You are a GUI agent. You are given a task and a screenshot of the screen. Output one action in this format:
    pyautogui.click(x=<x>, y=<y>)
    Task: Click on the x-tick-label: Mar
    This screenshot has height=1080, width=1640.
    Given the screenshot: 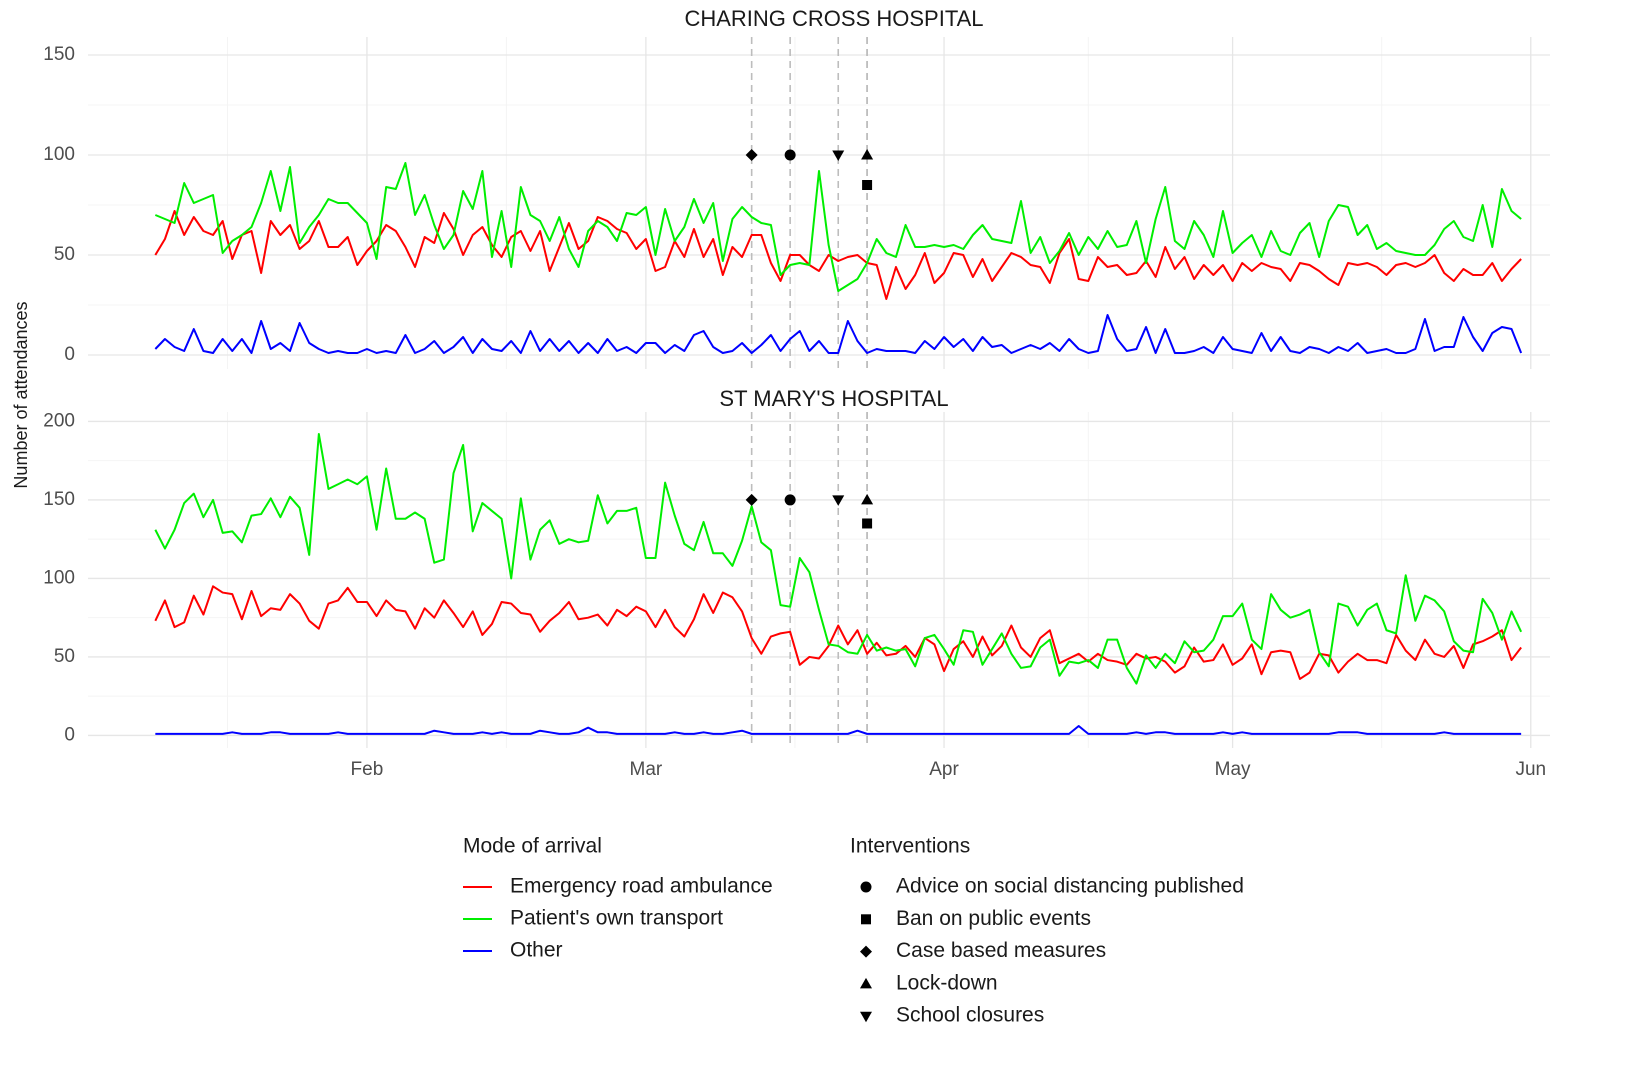 What is the action you would take?
    pyautogui.click(x=646, y=769)
    